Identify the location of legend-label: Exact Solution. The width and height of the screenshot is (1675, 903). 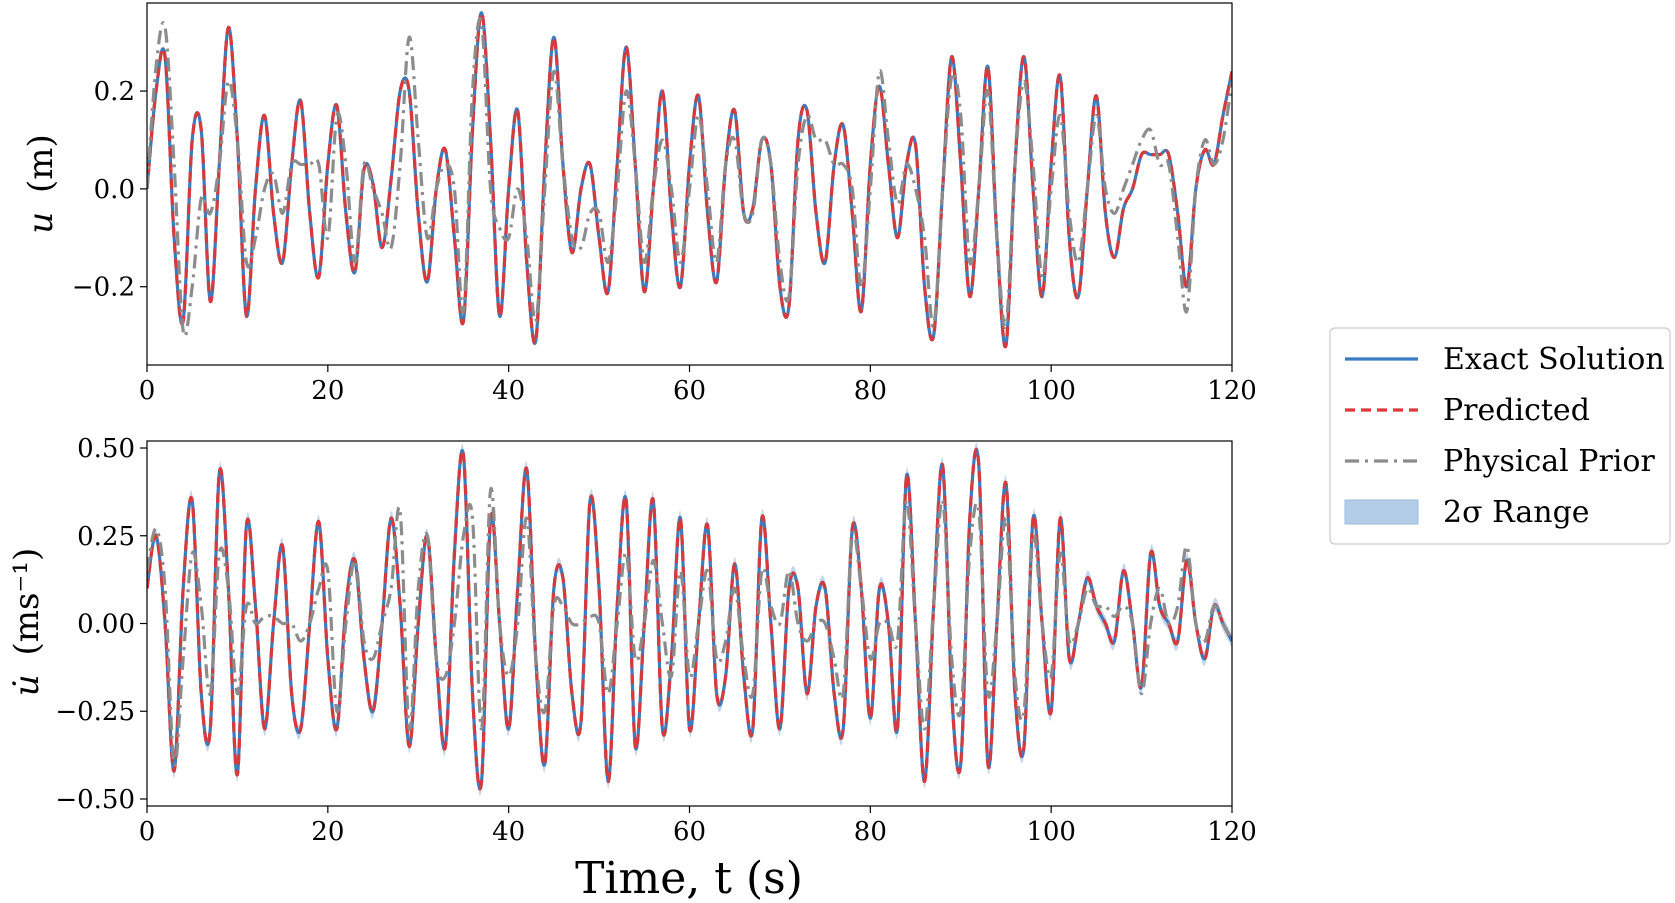
(1554, 359).